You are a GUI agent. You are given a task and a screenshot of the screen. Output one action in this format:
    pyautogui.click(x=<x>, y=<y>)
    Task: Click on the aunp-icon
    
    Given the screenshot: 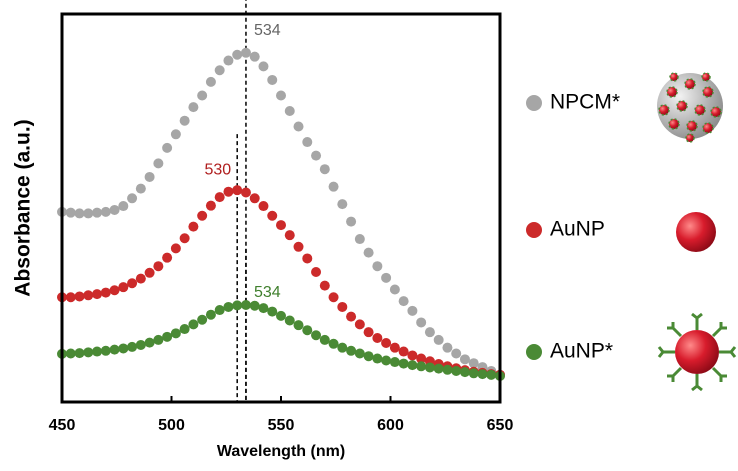 What is the action you would take?
    pyautogui.click(x=696, y=232)
    